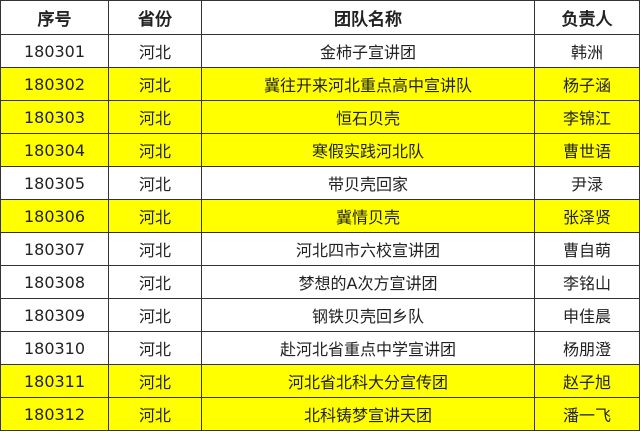  What do you see at coordinates (54, 117) in the screenshot?
I see `cell-id: 180303` at bounding box center [54, 117].